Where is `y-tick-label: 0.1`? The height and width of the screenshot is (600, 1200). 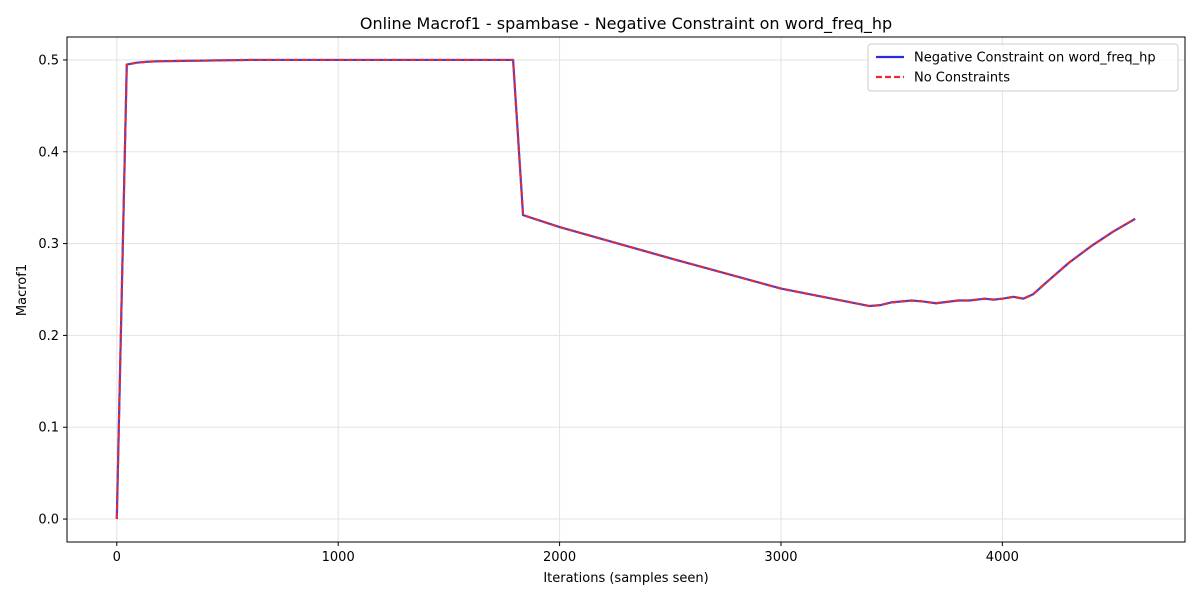
y-tick-label: 0.1 is located at coordinates (48, 428).